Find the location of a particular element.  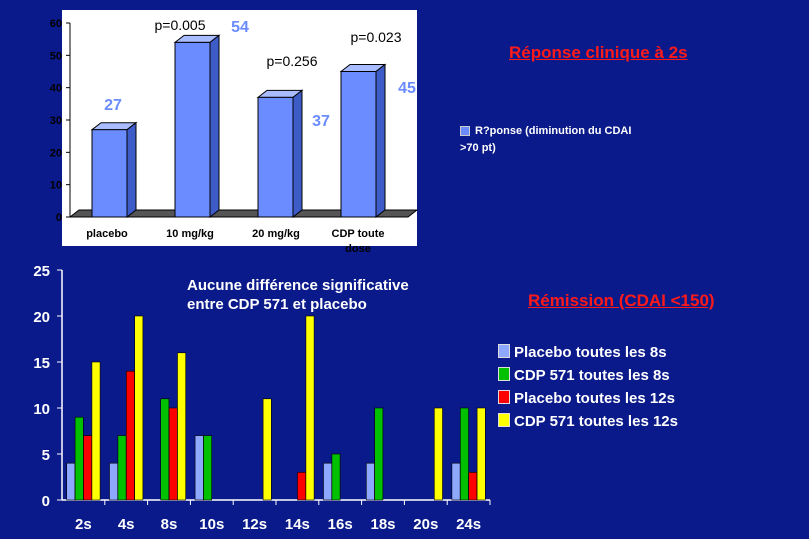

chart1-title: Réponse clinique à 2s is located at coordinates (598, 52).